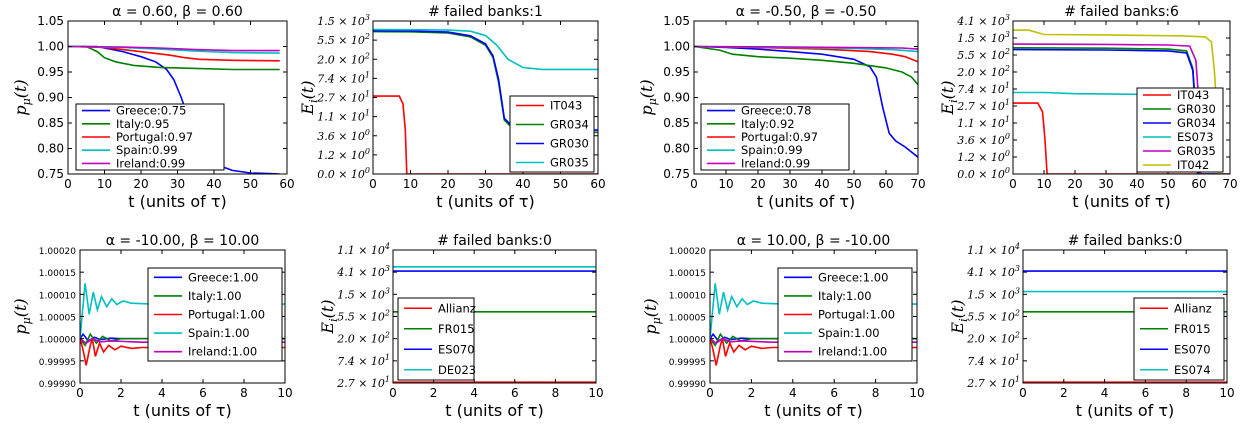  I want to click on series-line-greece, so click(174, 109).